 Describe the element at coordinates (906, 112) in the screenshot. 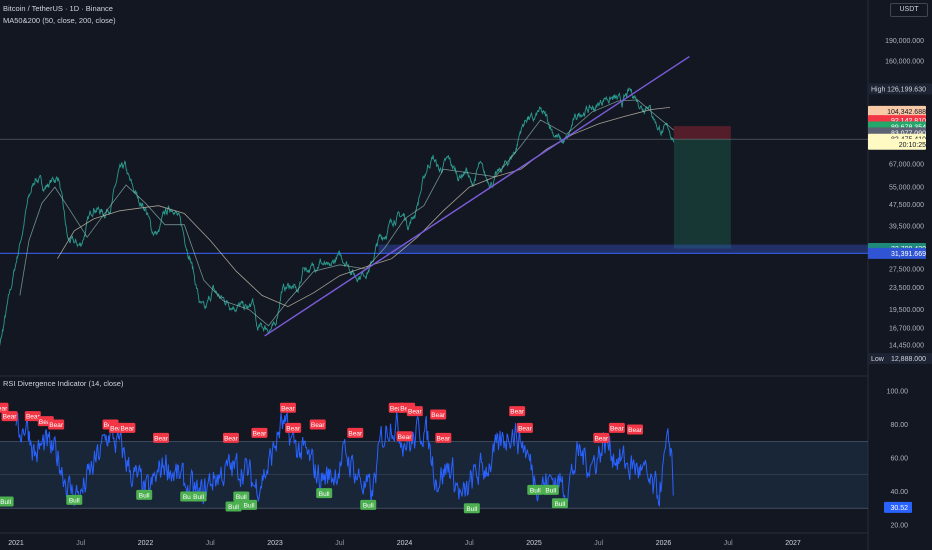

I see `price-level-tag-value: 104,342.688` at that location.